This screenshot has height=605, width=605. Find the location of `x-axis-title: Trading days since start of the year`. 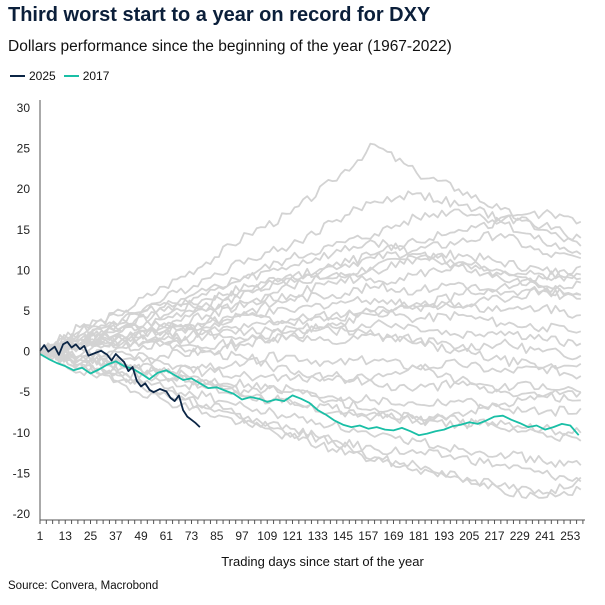

x-axis-title: Trading days since start of the year is located at coordinates (322, 561).